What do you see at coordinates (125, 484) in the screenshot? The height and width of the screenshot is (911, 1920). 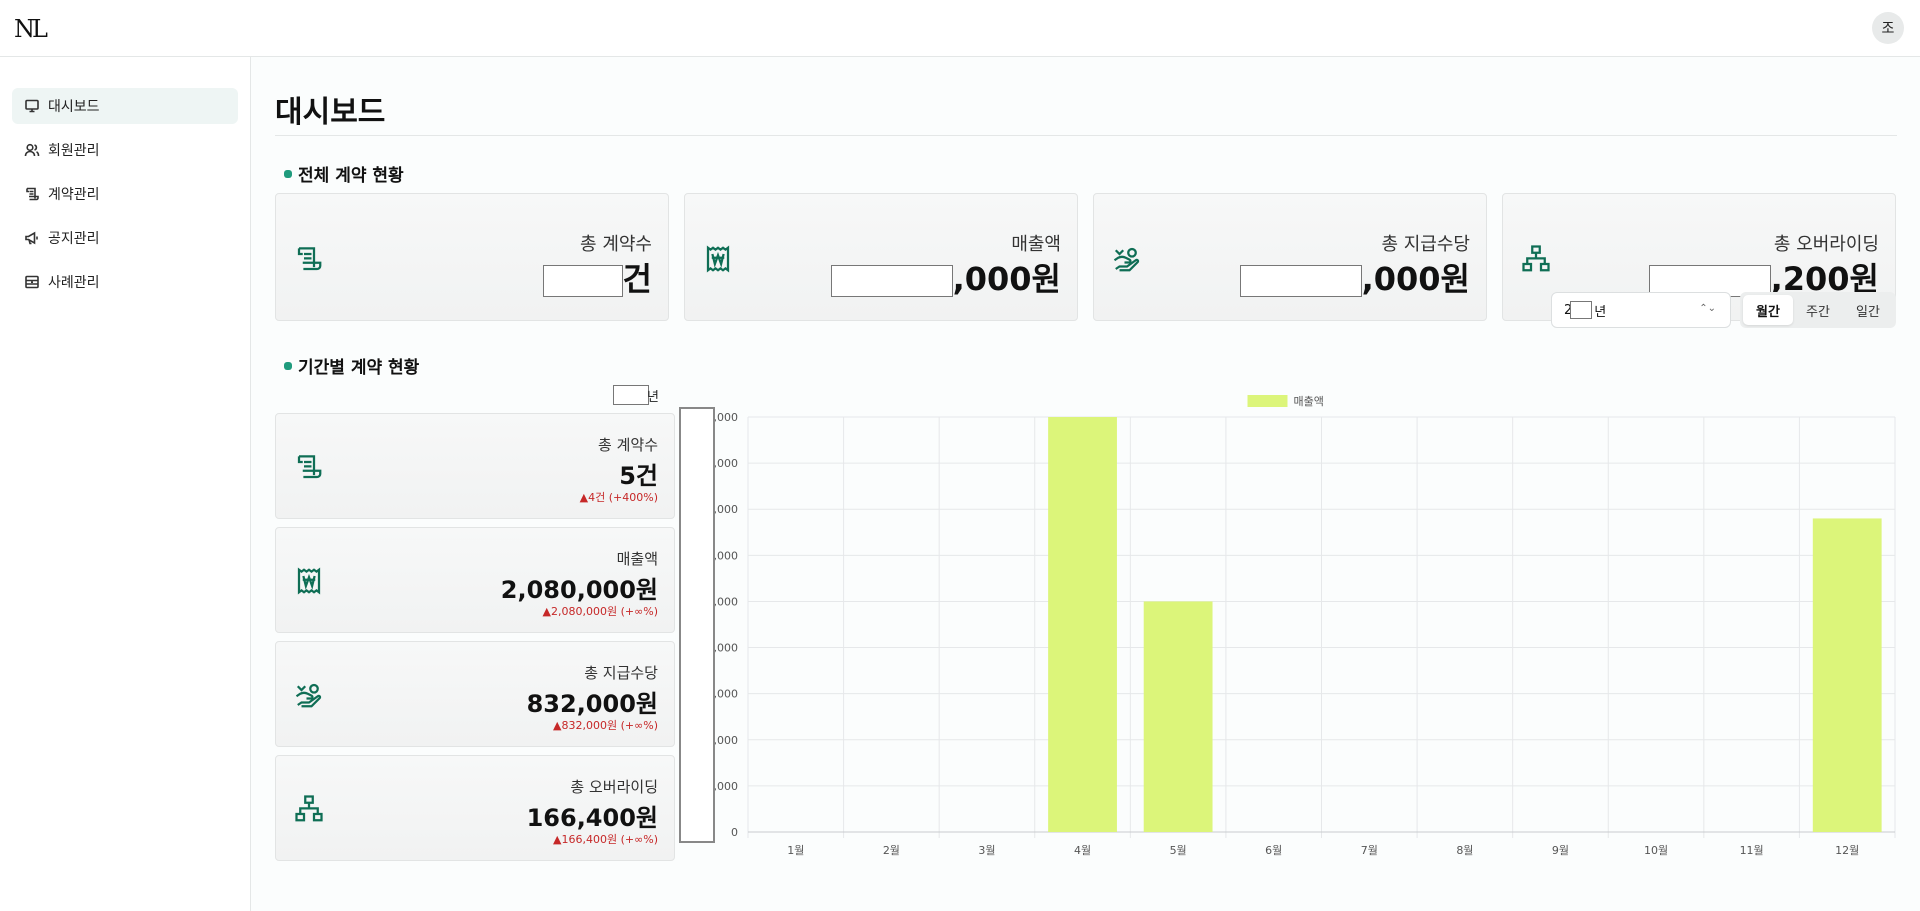 I see `sidebar: 대시보드 회원관리 계약관리 공지관리 사례관리` at bounding box center [125, 484].